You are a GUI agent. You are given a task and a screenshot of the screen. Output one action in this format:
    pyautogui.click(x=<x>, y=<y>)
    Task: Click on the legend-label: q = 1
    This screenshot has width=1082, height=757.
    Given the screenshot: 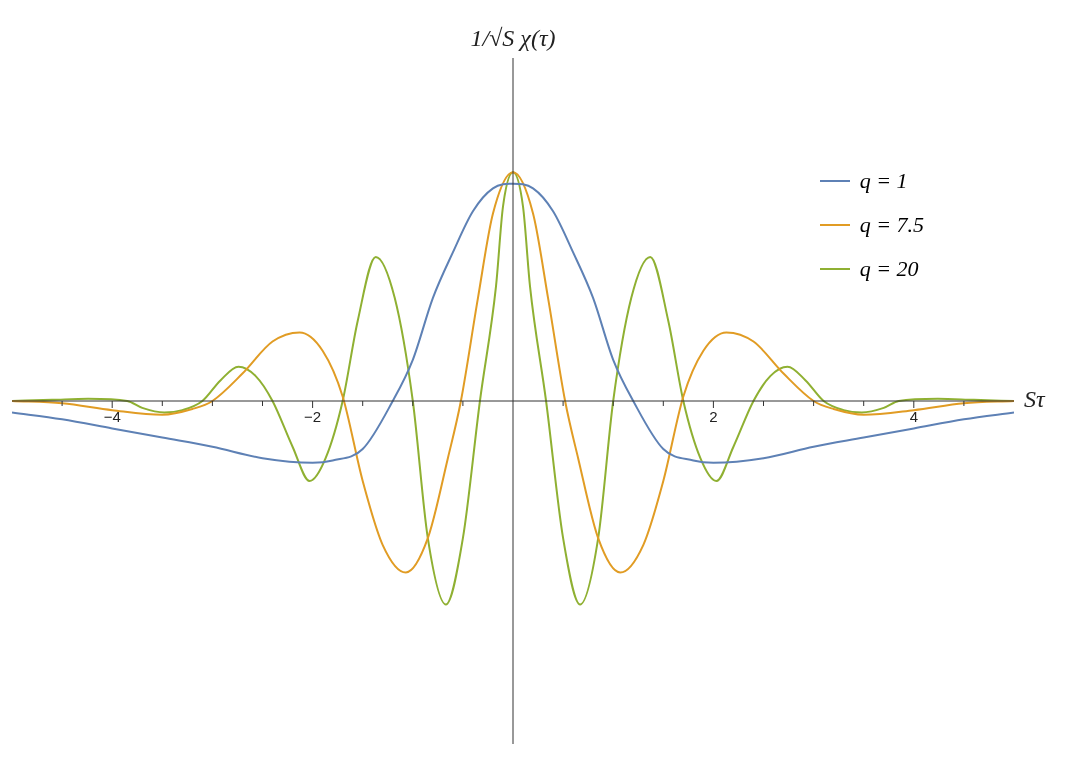 What is the action you would take?
    pyautogui.click(x=883, y=181)
    